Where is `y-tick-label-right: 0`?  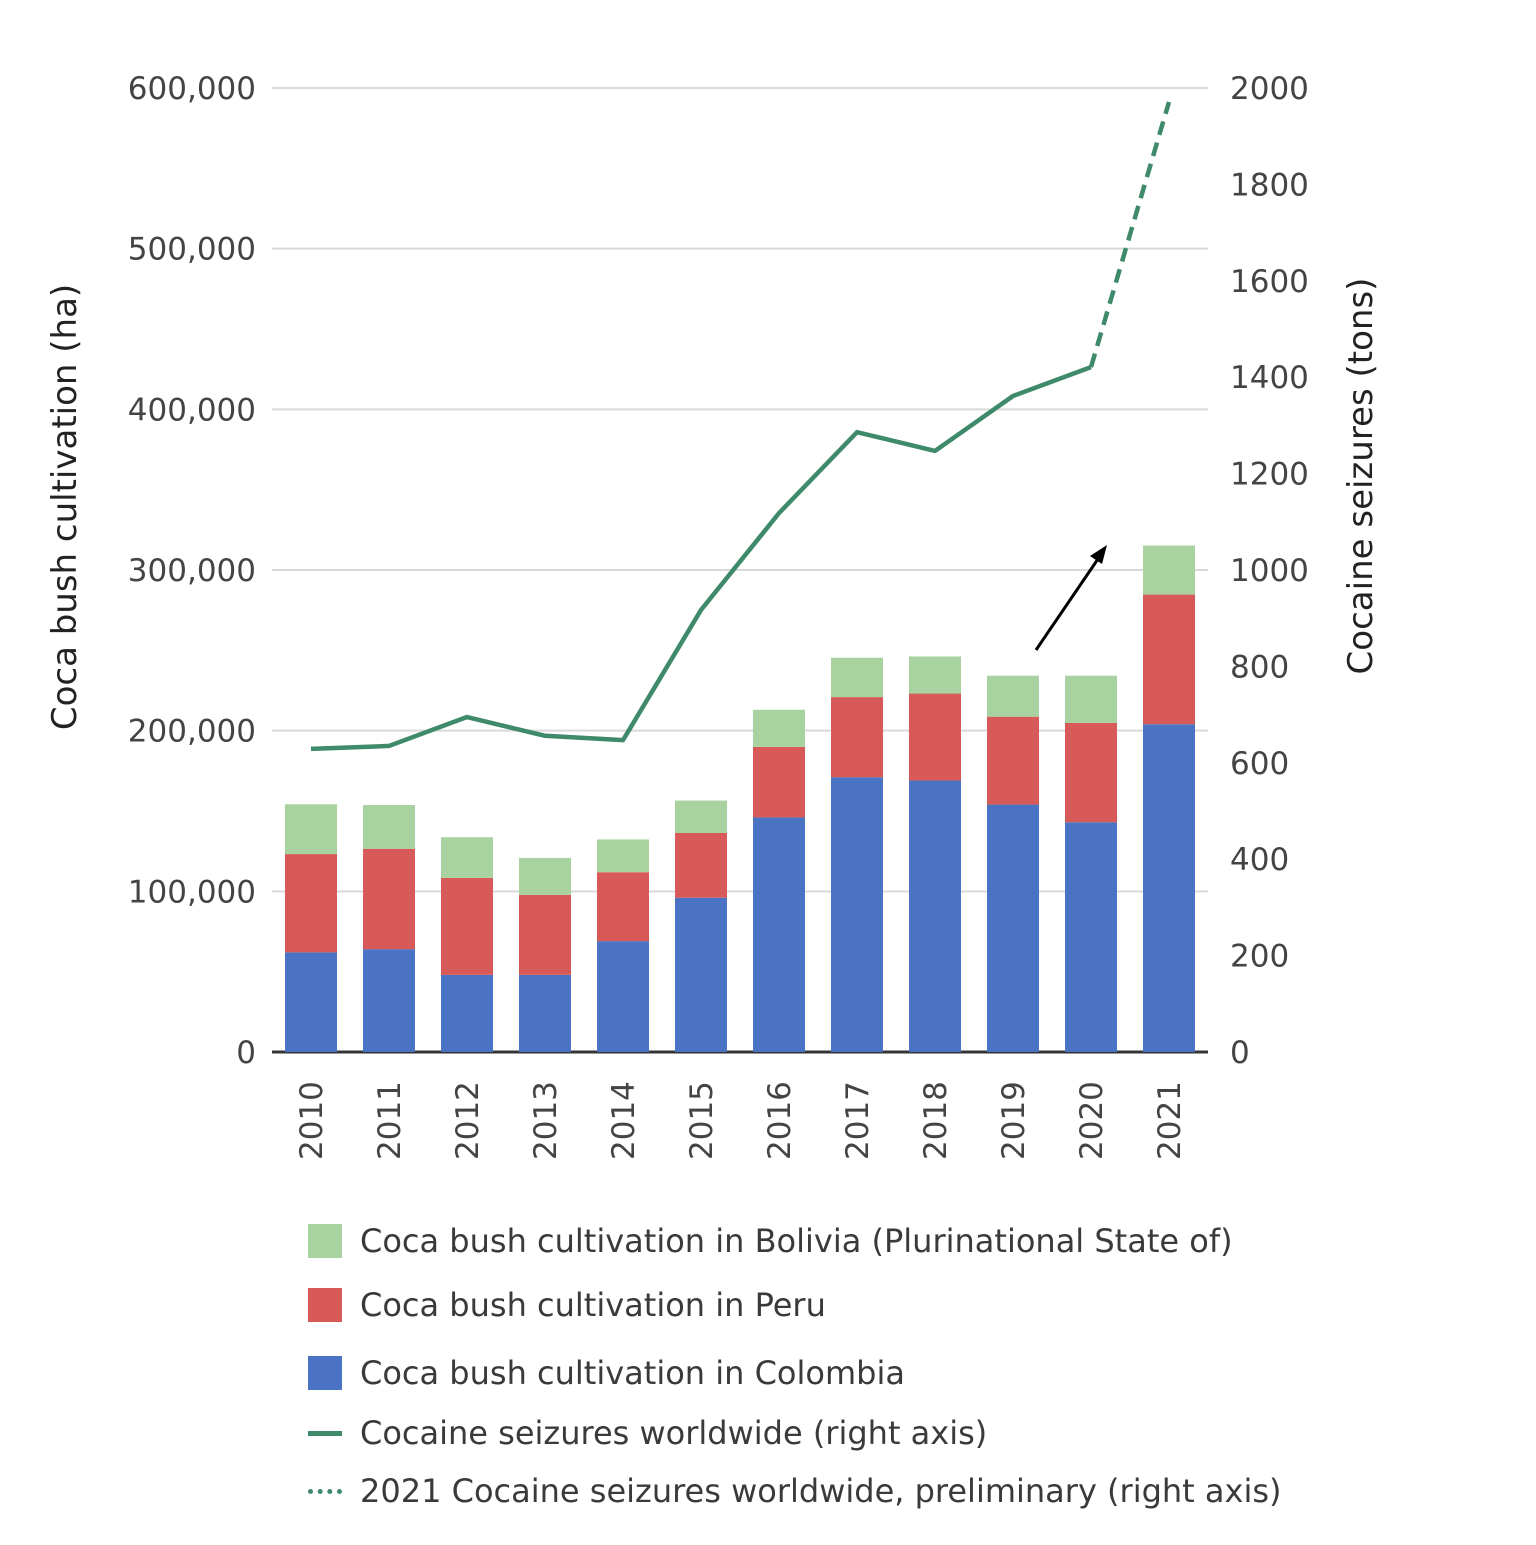
y-tick-label-right: 0 is located at coordinates (1240, 1053).